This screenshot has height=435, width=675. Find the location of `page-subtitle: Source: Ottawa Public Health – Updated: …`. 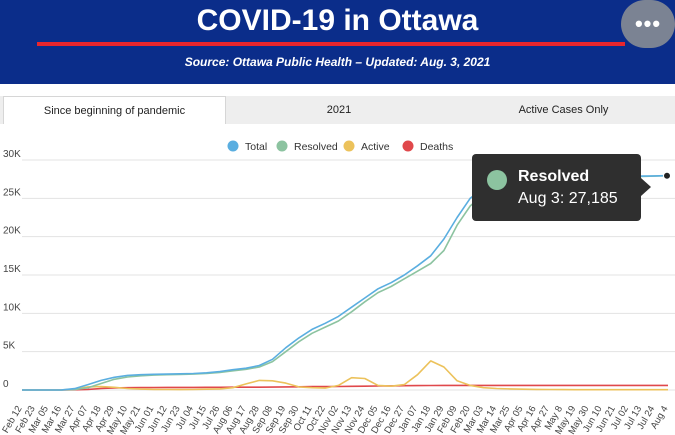

page-subtitle: Source: Ottawa Public Health – Updated: … is located at coordinates (337, 62).